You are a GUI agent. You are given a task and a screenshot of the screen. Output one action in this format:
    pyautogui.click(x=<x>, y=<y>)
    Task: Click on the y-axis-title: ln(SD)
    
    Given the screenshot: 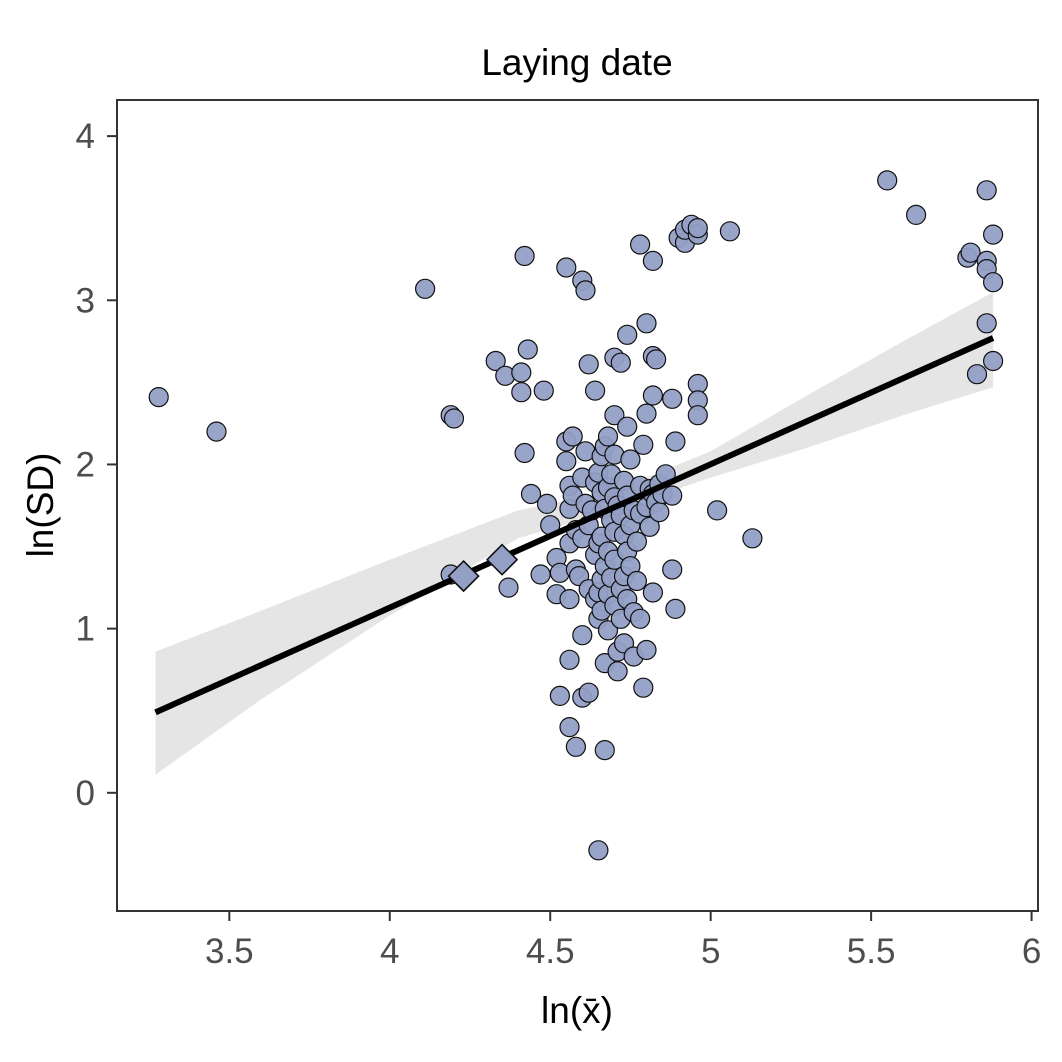 What is the action you would take?
    pyautogui.click(x=40, y=505)
    